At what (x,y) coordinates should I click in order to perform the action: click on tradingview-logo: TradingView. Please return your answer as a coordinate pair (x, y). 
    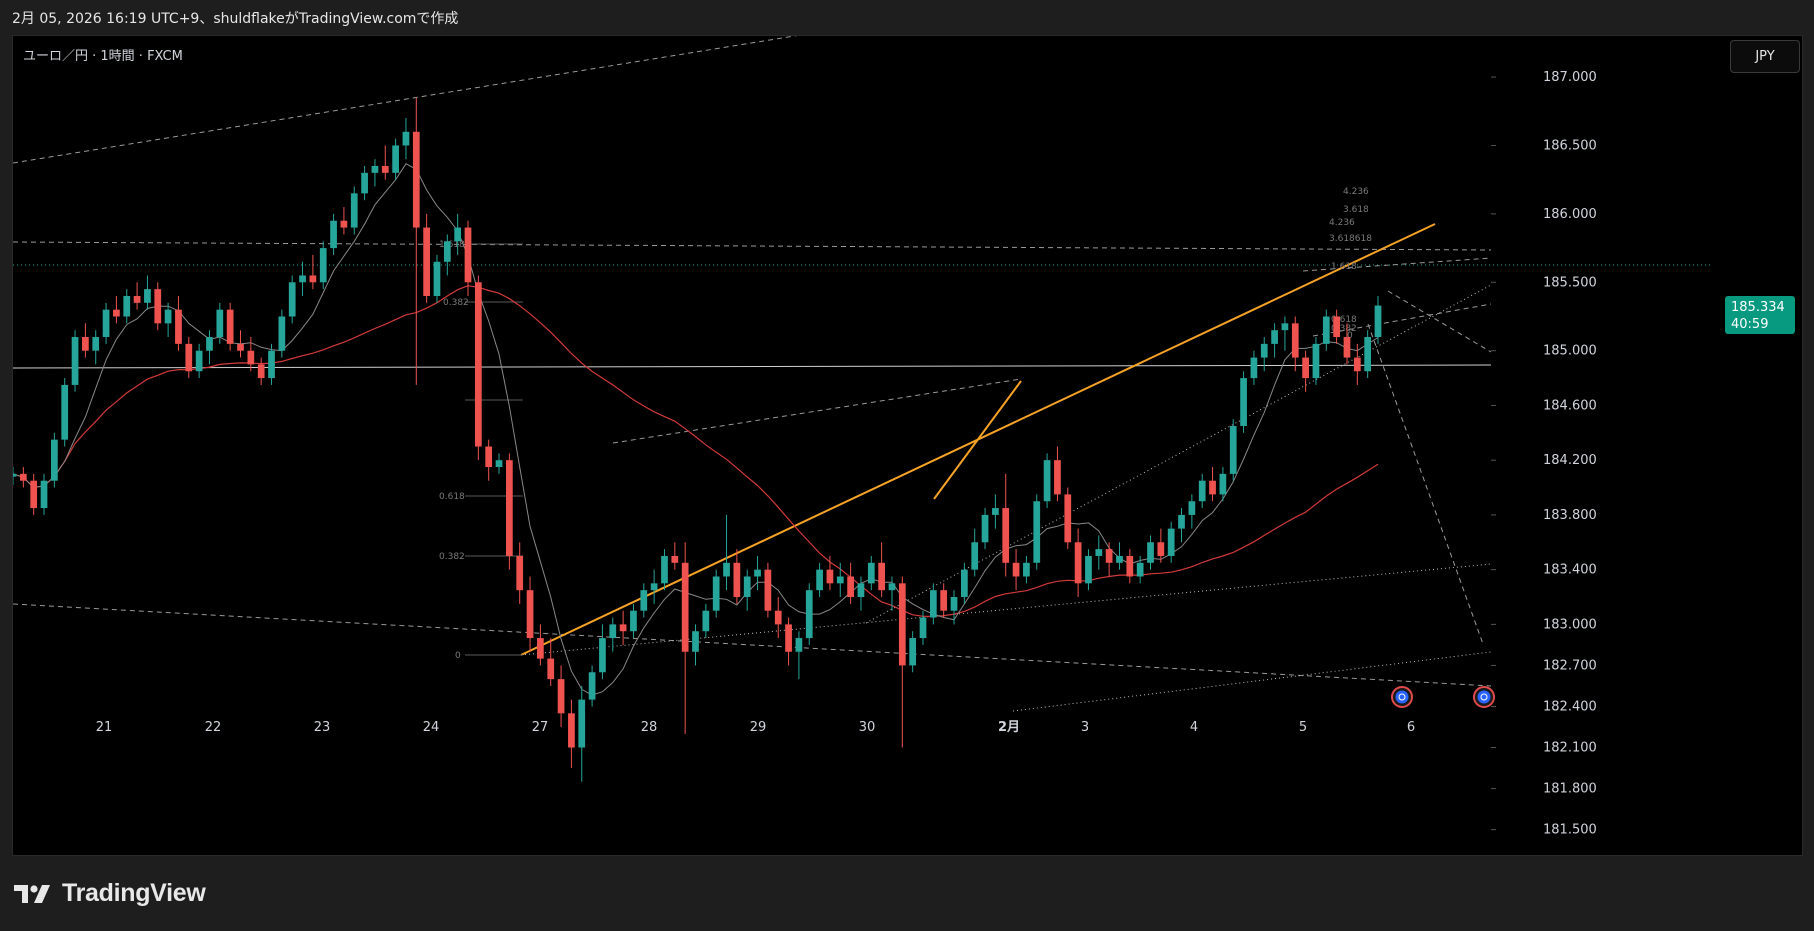
    Looking at the image, I should click on (110, 893).